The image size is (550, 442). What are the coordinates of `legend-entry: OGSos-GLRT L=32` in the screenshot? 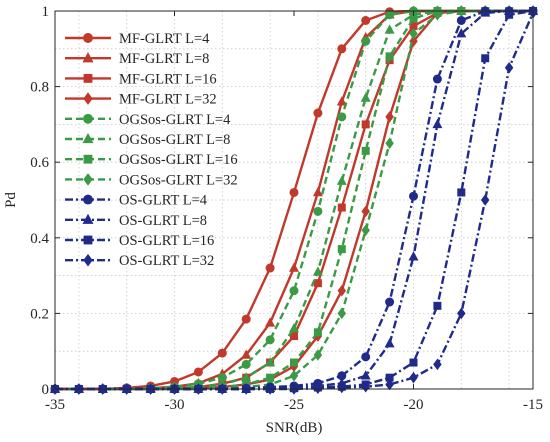 It's located at (151, 180).